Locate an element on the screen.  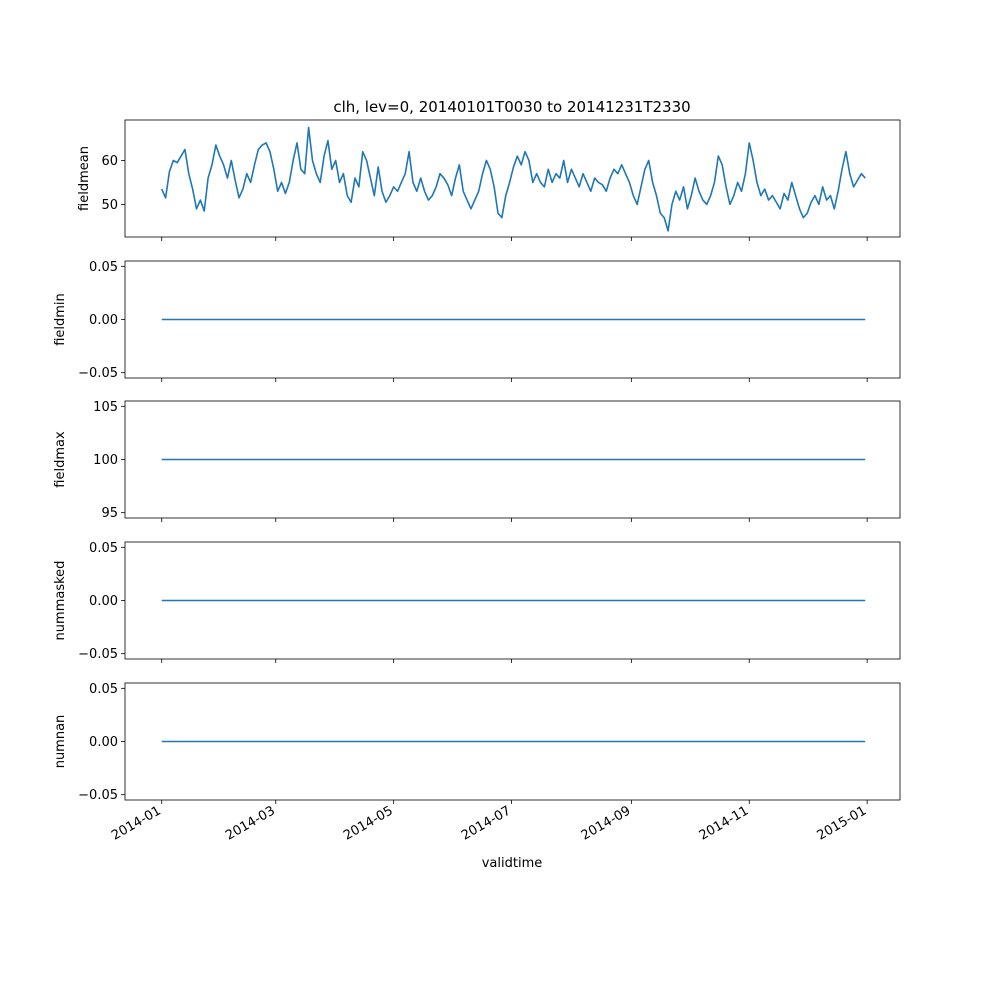
x-tick-label: 2014-03 is located at coordinates (250, 823).